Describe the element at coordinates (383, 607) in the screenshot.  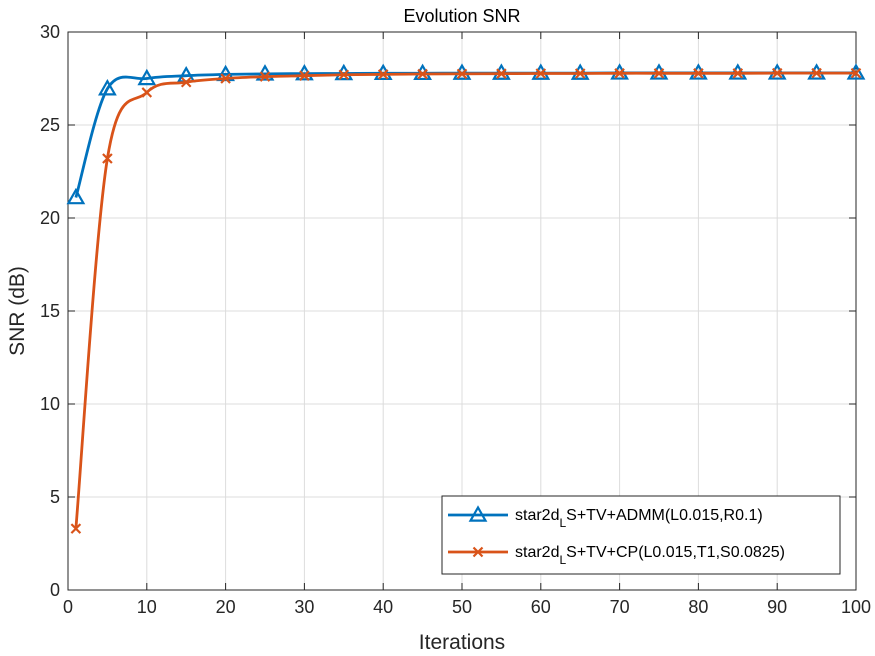
I see `x-tick-label: 40` at that location.